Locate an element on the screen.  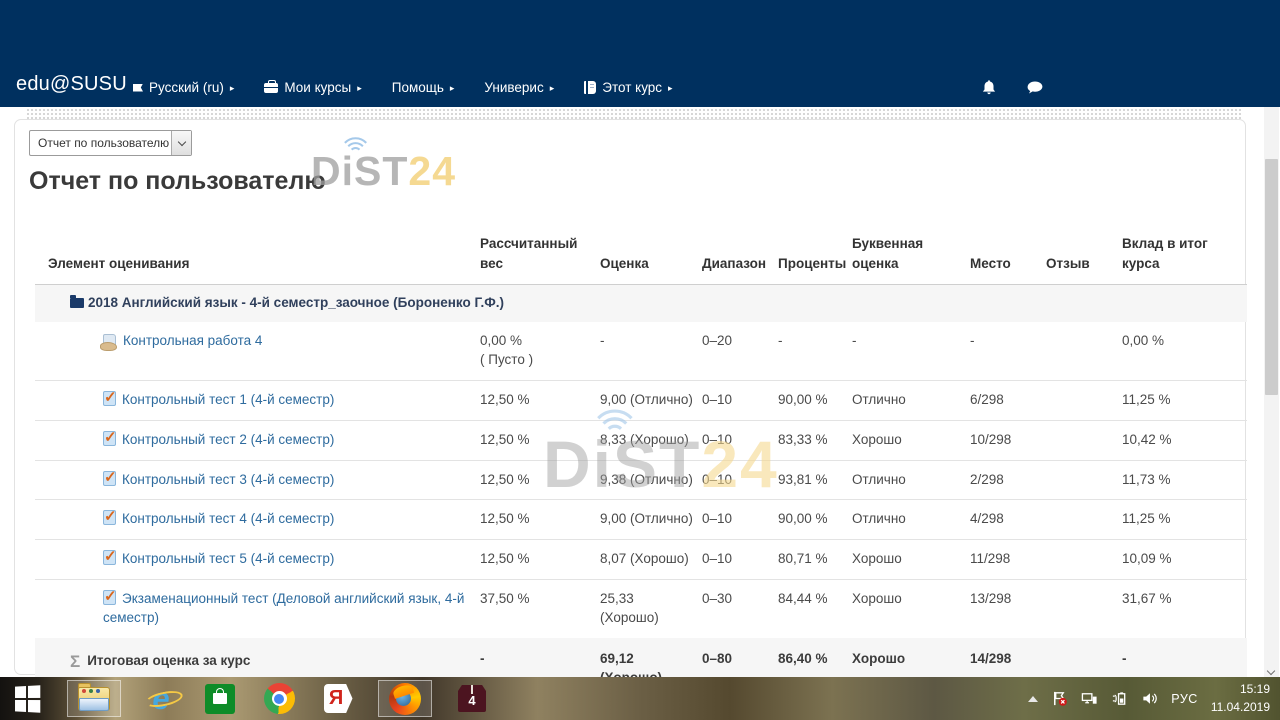
percent-cell: 83,33 % is located at coordinates (803, 439).